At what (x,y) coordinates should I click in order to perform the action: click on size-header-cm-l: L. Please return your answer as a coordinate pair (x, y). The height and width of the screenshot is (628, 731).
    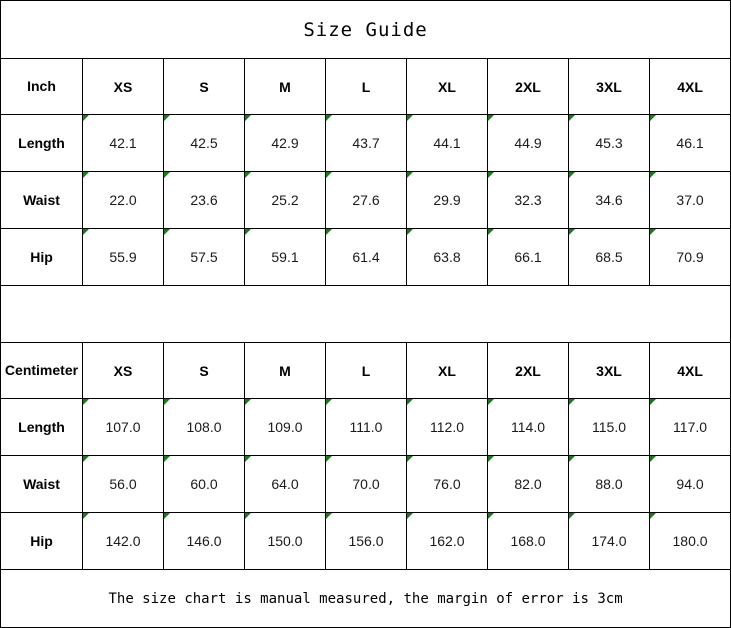
    Looking at the image, I should click on (366, 370).